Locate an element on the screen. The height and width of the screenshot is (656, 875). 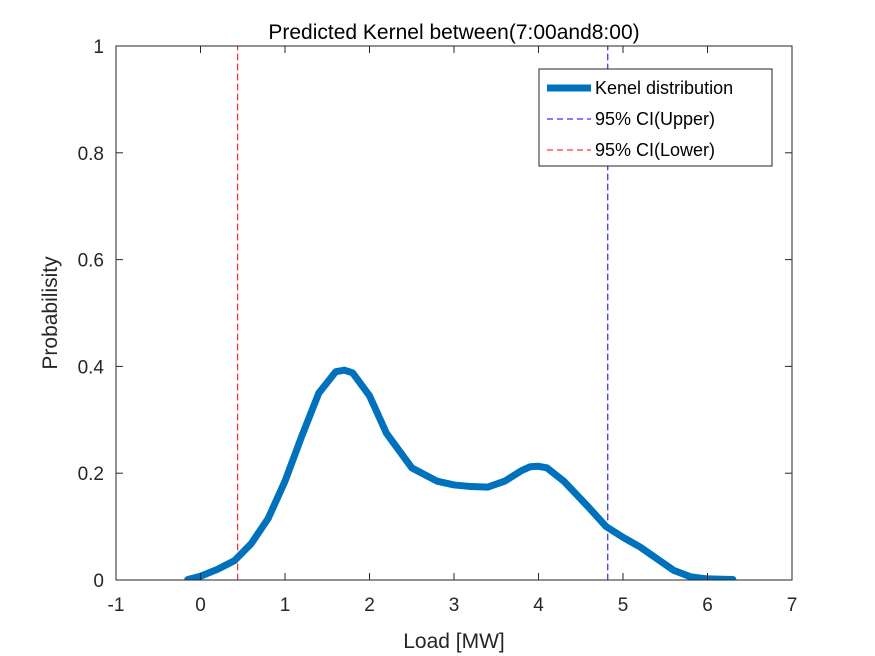
x-tick-label: 4 is located at coordinates (538, 605).